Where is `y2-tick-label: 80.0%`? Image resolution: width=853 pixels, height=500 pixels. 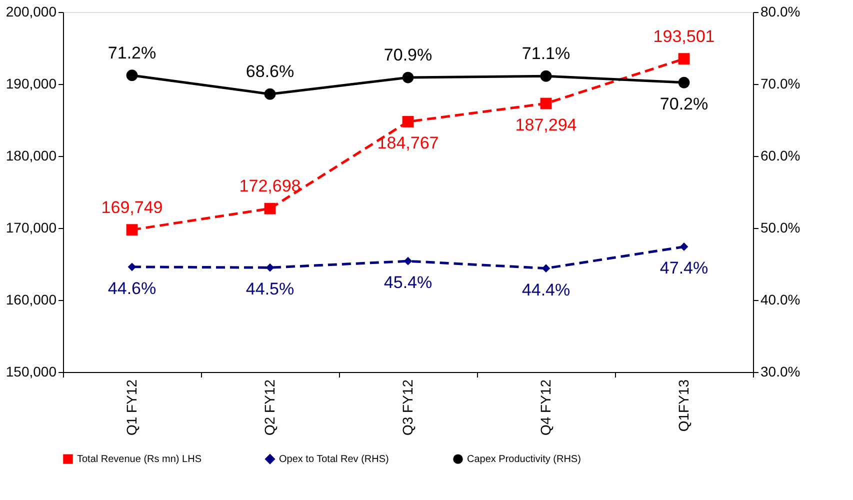 y2-tick-label: 80.0% is located at coordinates (780, 12).